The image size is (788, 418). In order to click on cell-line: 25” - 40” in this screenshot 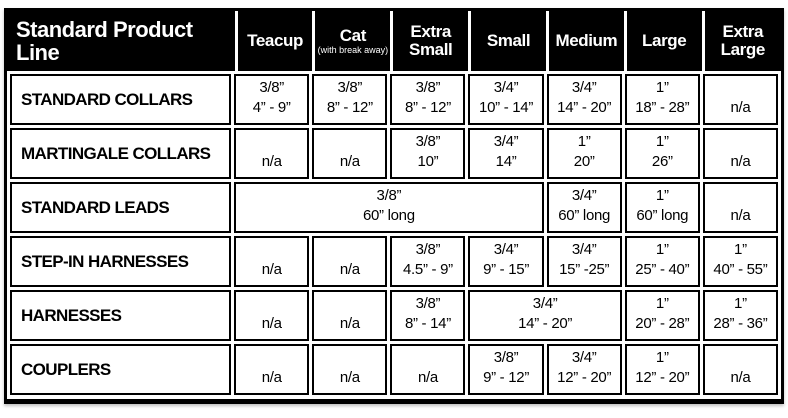, I will do `click(662, 269)`.